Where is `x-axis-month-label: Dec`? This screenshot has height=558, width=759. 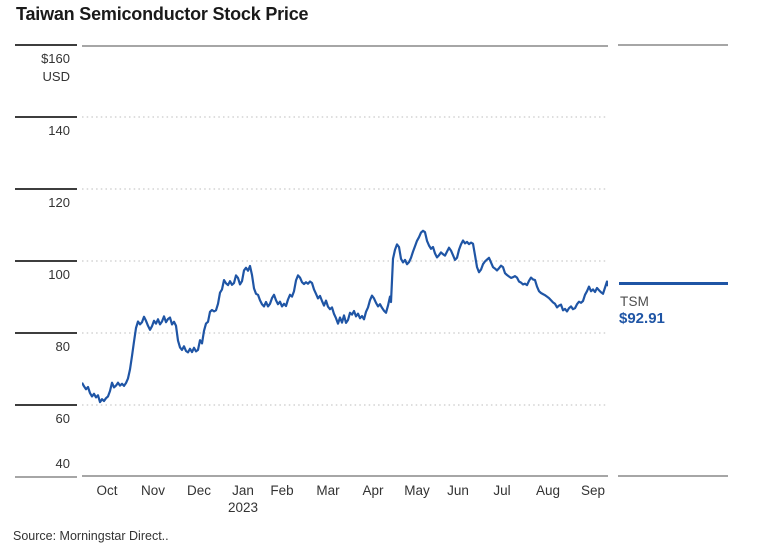 x-axis-month-label: Dec is located at coordinates (198, 490).